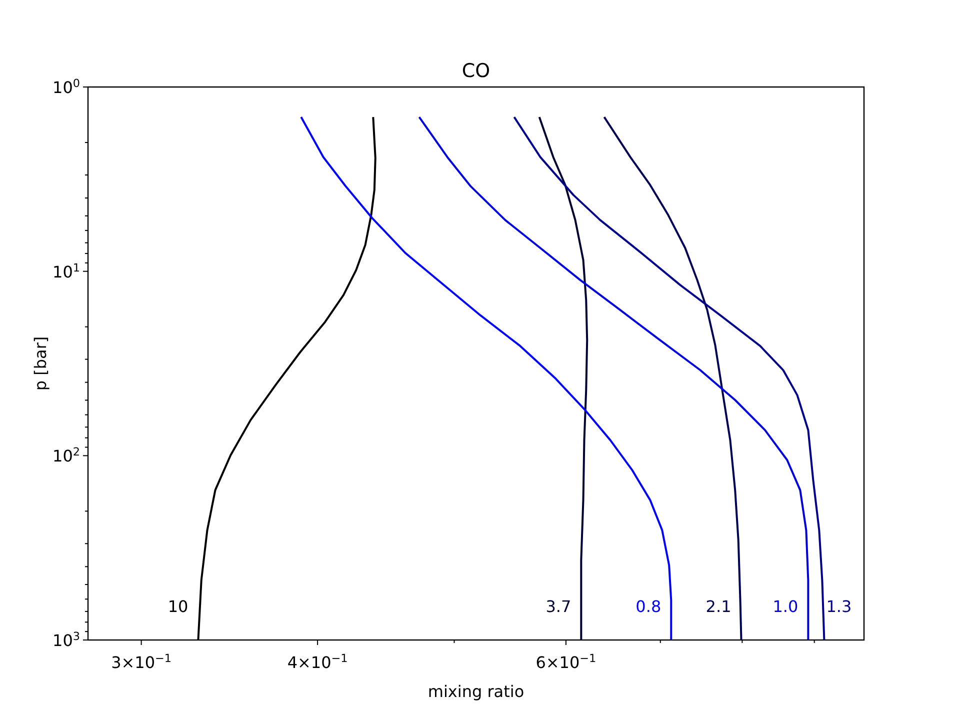 Image resolution: width=960 pixels, height=720 pixels. I want to click on series-label: 1.0, so click(785, 606).